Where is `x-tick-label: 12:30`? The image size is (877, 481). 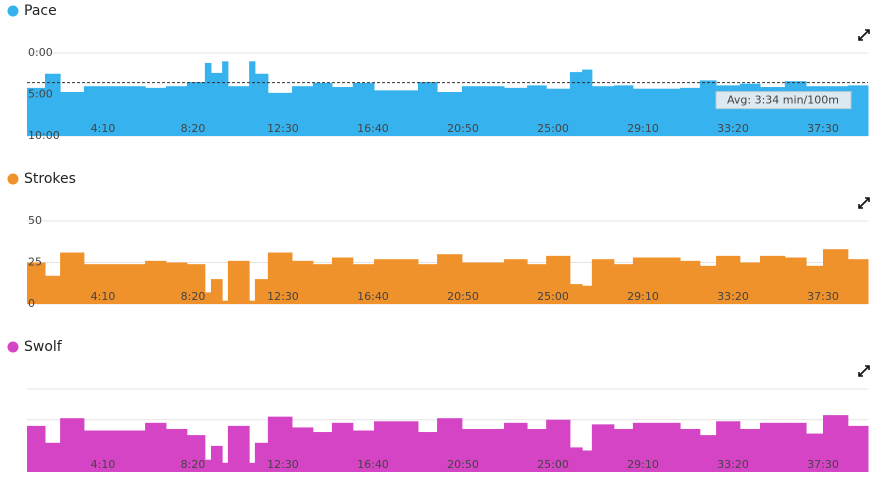 x-tick-label: 12:30 is located at coordinates (283, 296).